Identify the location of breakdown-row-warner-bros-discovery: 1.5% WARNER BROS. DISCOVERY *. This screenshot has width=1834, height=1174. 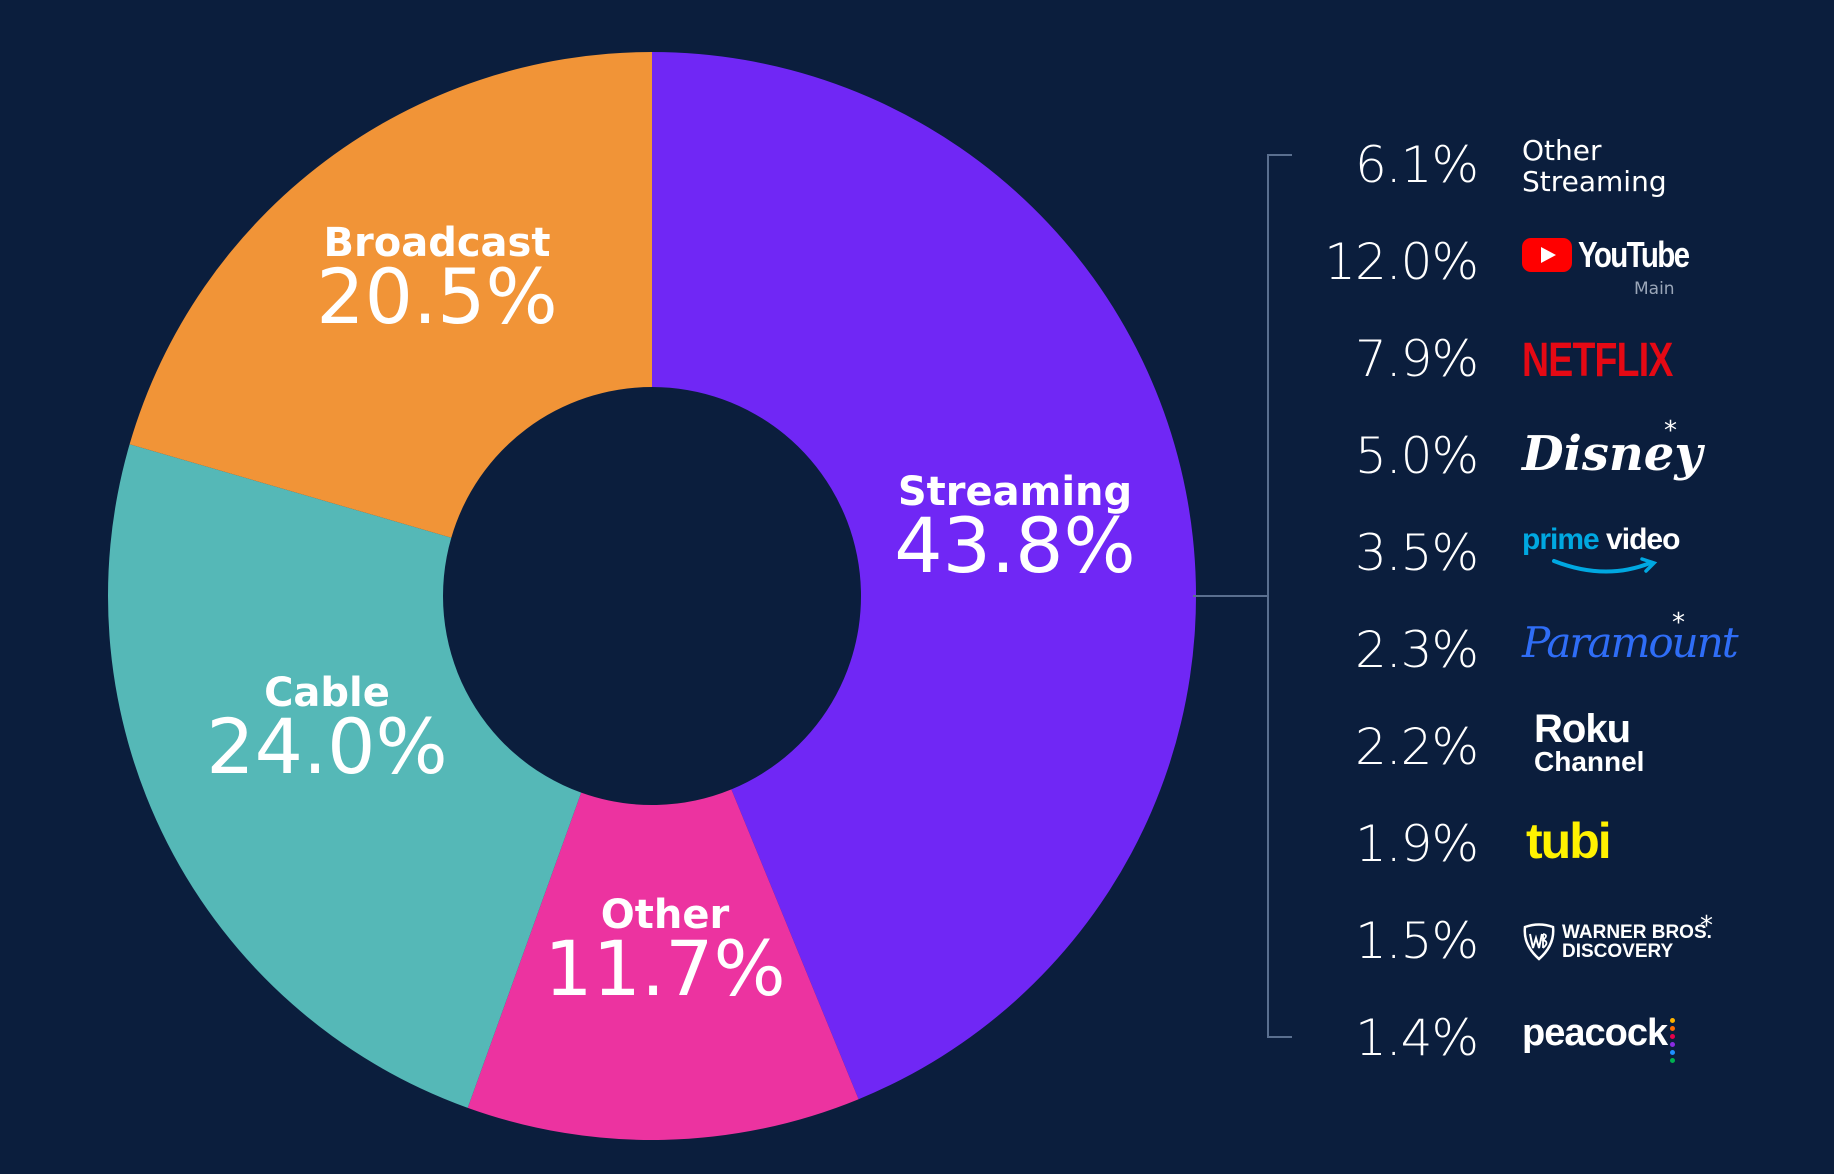
(1550, 941).